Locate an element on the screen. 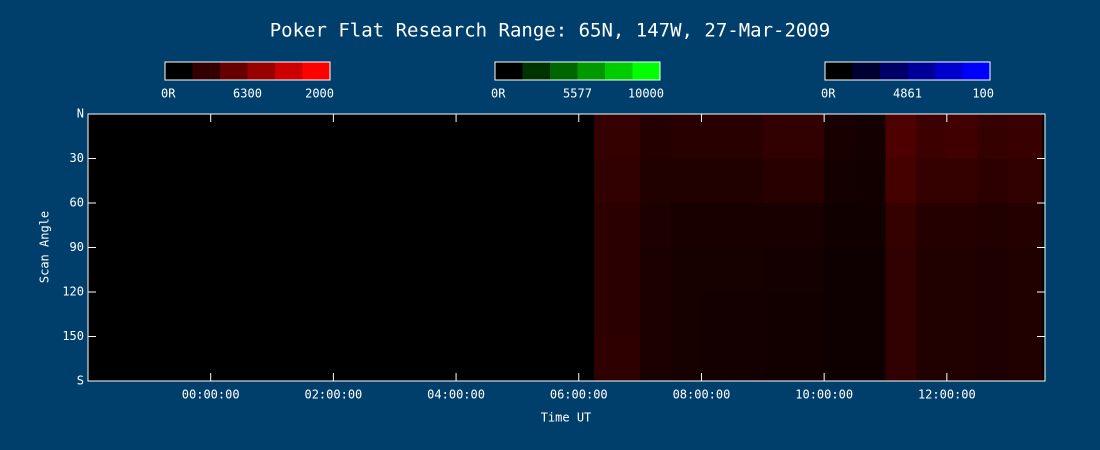 The image size is (1100, 450). y-tick-label: 90 is located at coordinates (77, 247).